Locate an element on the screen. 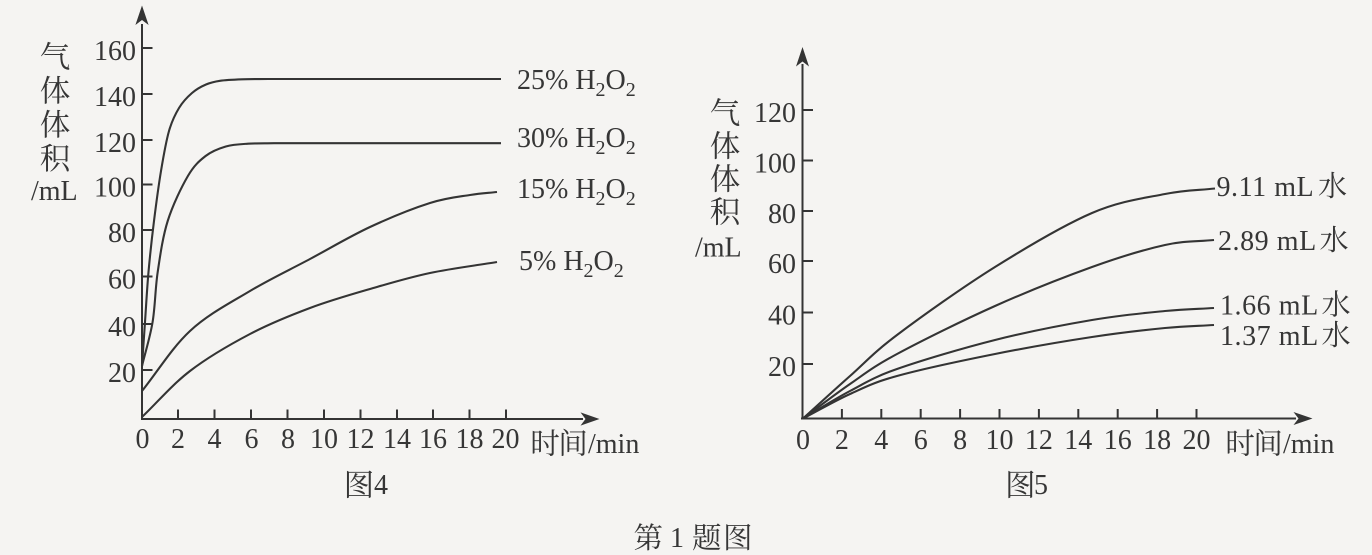  svg-text: 5% H2O2 is located at coordinates (571, 264).